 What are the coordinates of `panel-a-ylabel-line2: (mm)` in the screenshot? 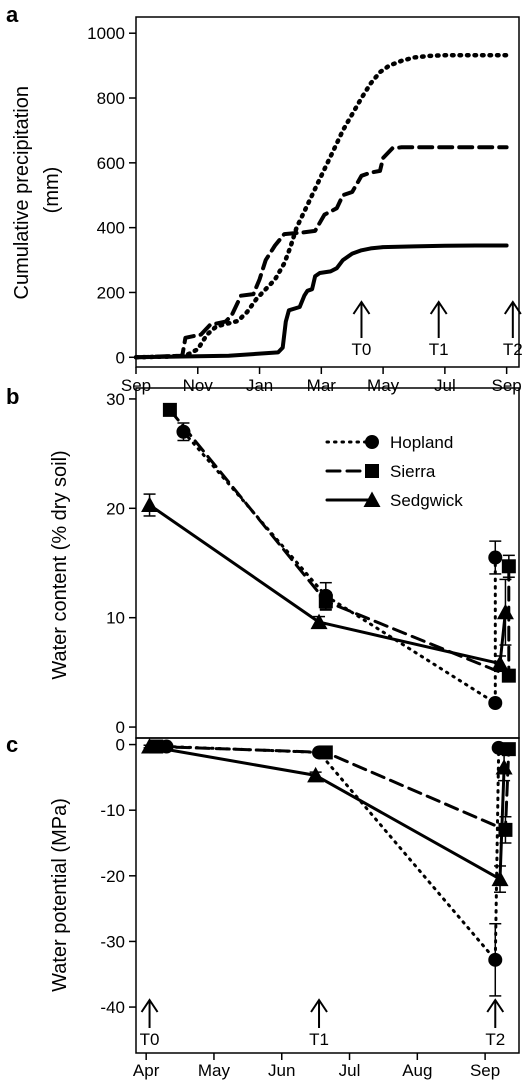 It's located at (52, 190).